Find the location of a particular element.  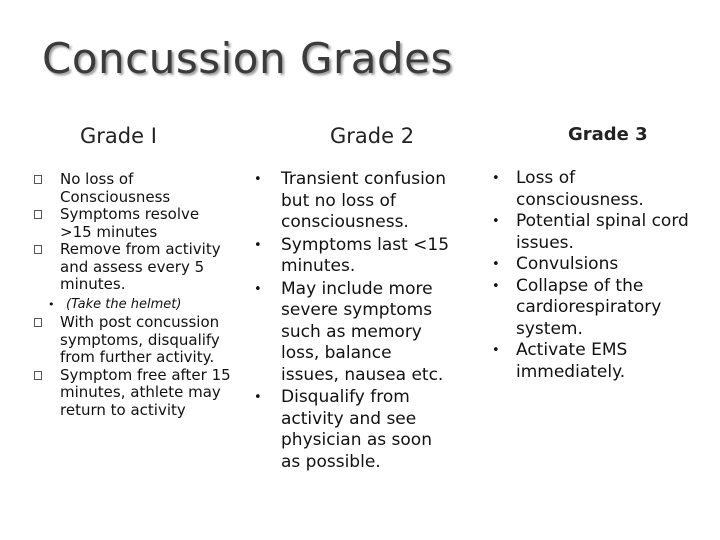

slide-title: Concussion Grades is located at coordinates (247, 58).